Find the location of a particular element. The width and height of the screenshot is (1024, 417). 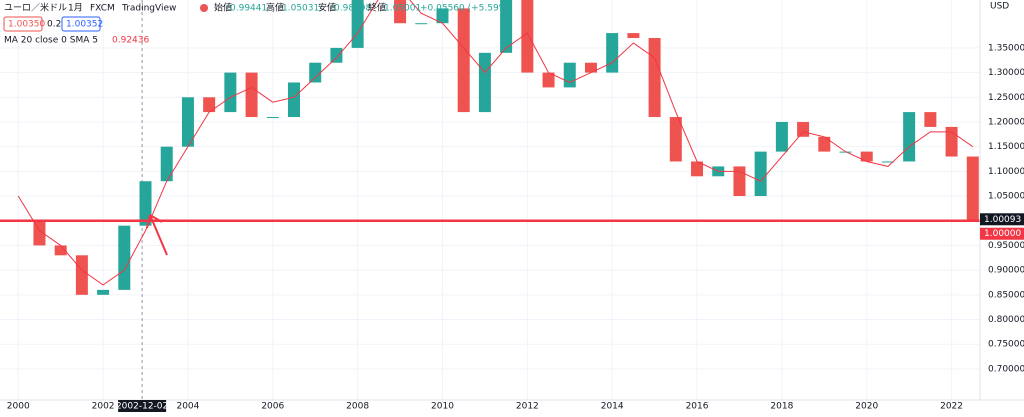

arrow-drawing is located at coordinates (157, 235).